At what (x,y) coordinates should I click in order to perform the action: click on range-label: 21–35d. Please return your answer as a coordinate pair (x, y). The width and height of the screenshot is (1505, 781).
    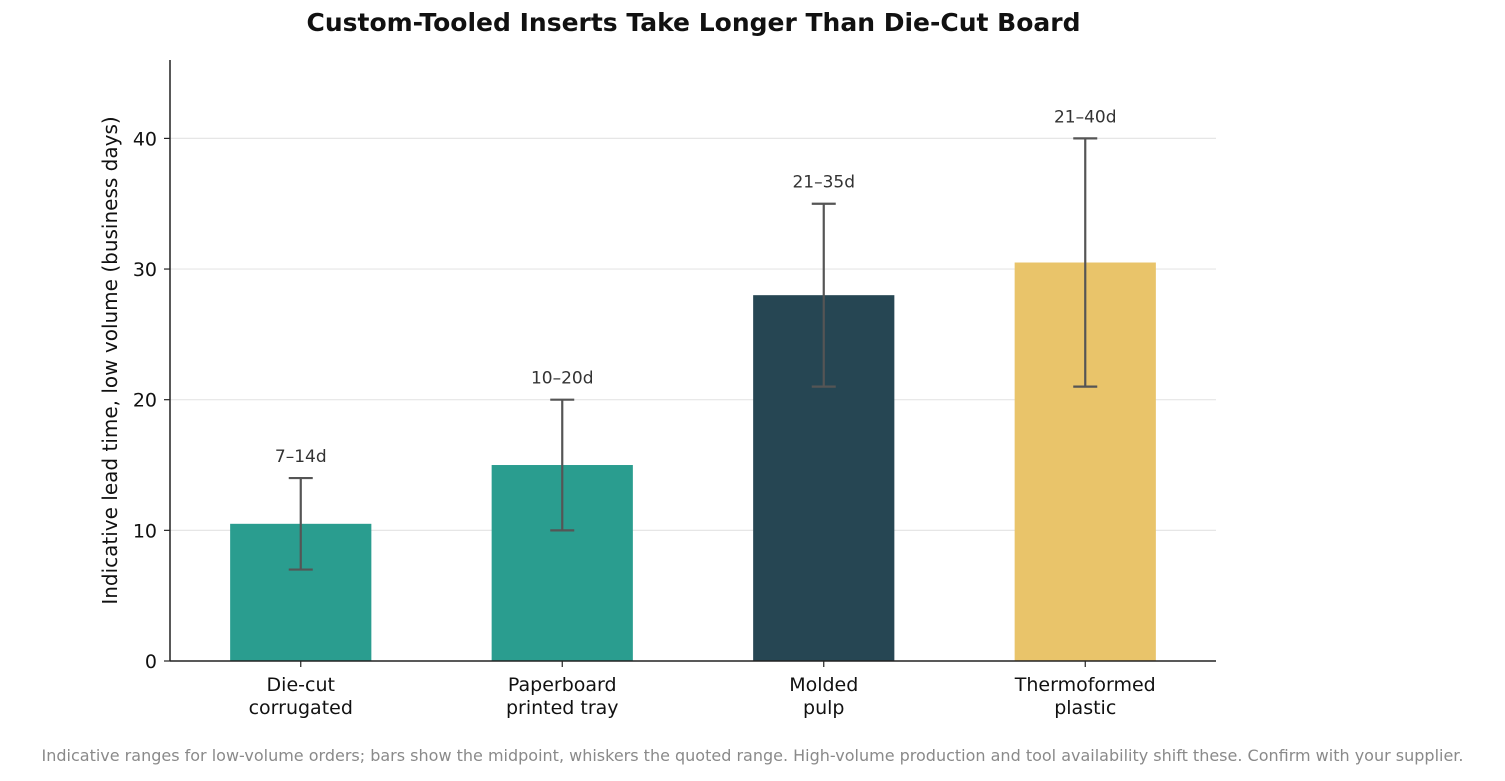
    Looking at the image, I should click on (823, 183).